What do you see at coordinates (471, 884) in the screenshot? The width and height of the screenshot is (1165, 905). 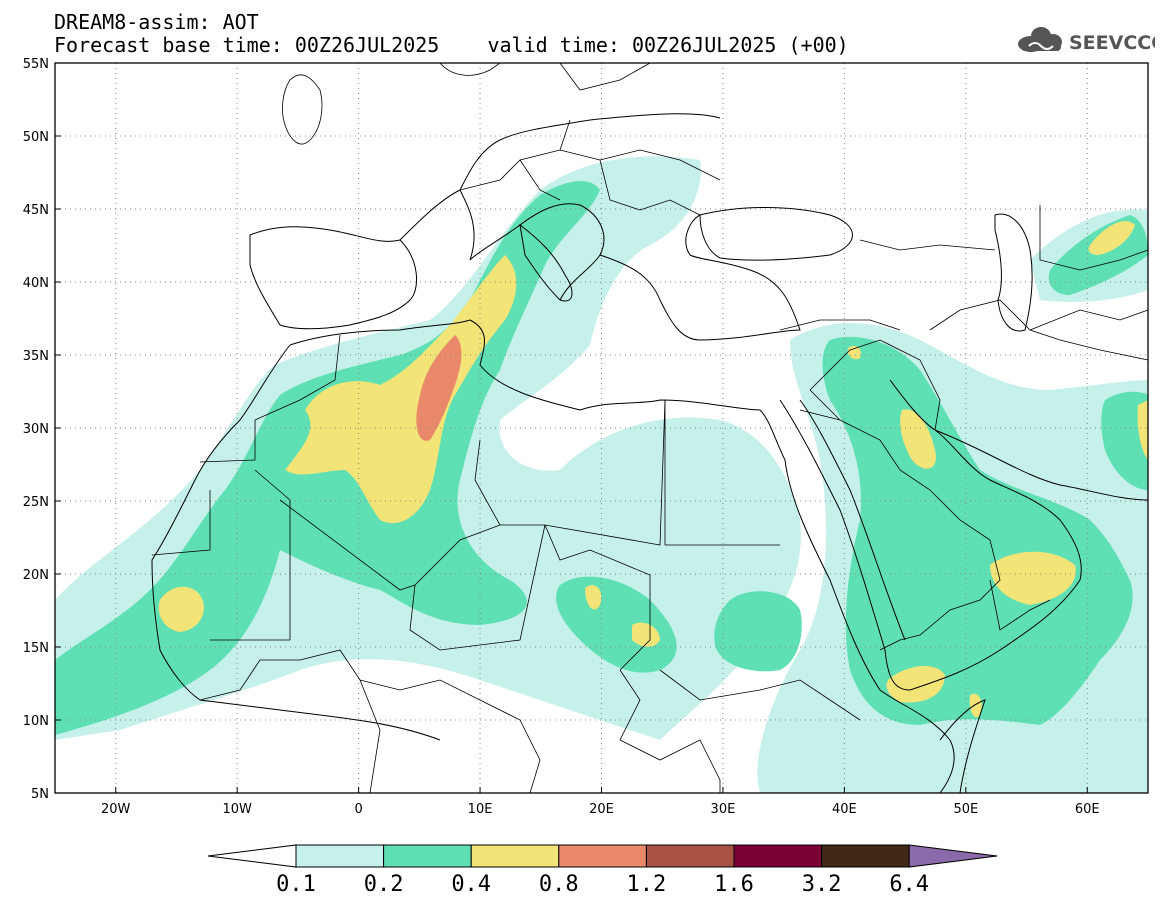 I see `colorbar-level-label: 0.4` at bounding box center [471, 884].